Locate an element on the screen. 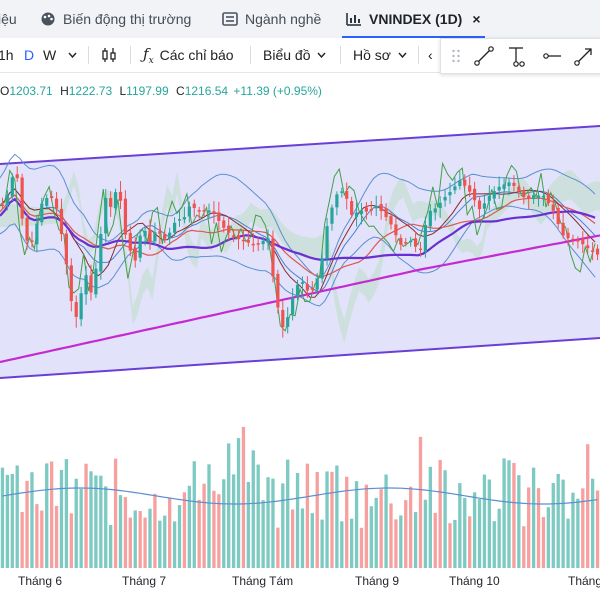  trend-line-icon is located at coordinates (484, 56).